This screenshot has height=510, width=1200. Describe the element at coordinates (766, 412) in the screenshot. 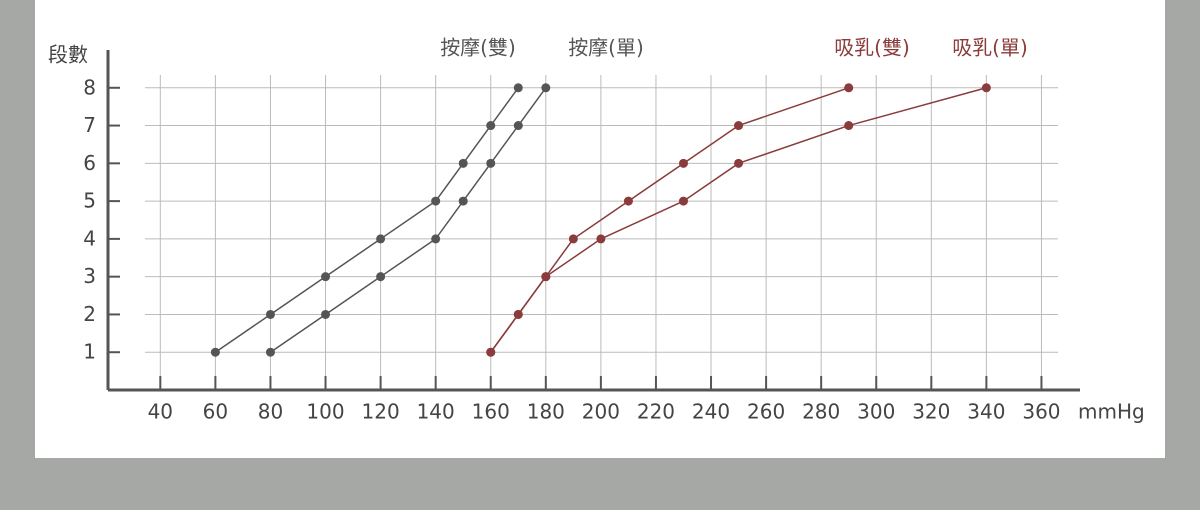

I see `x-tick-label: 260` at that location.